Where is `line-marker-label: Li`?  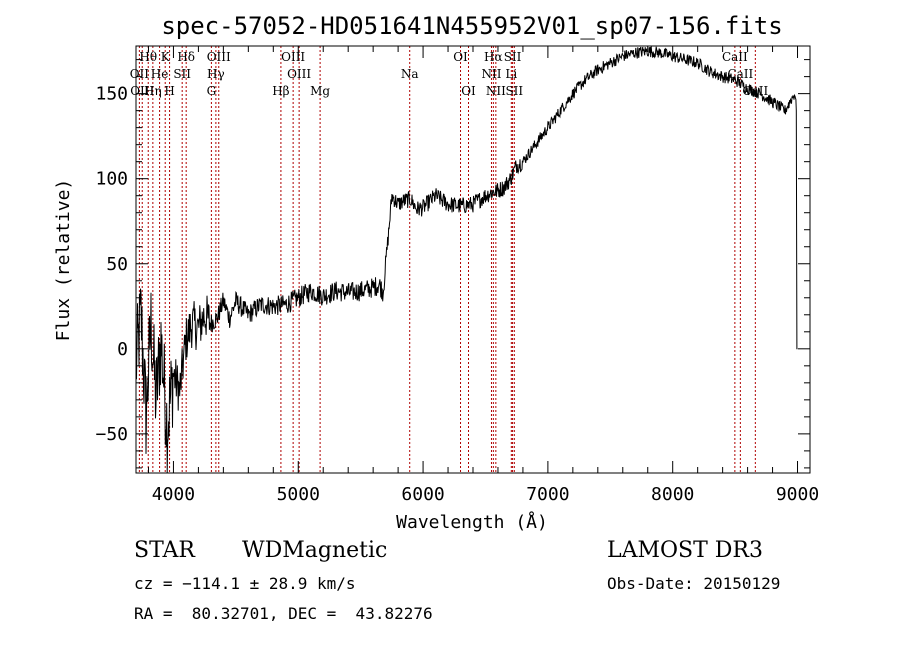
line-marker-label: Li is located at coordinates (511, 74).